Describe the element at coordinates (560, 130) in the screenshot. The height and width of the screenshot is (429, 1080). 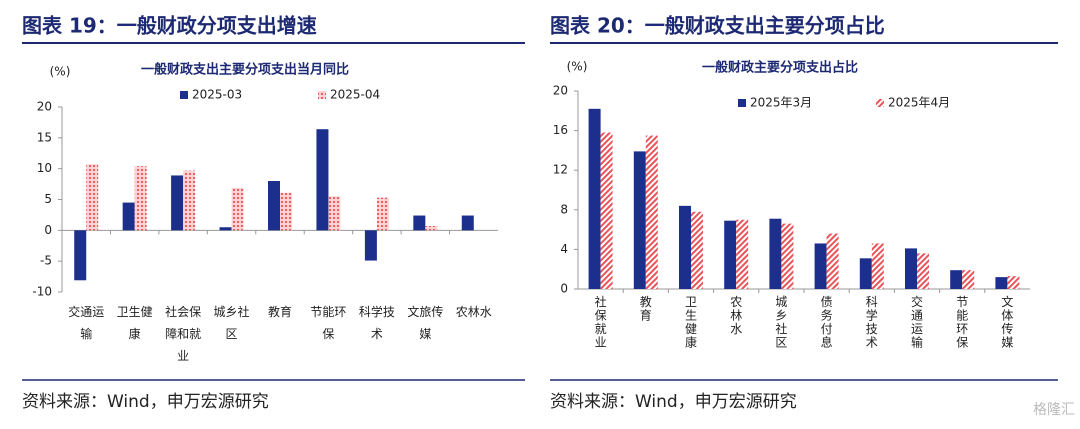
I see `y-tick-label: 16` at that location.